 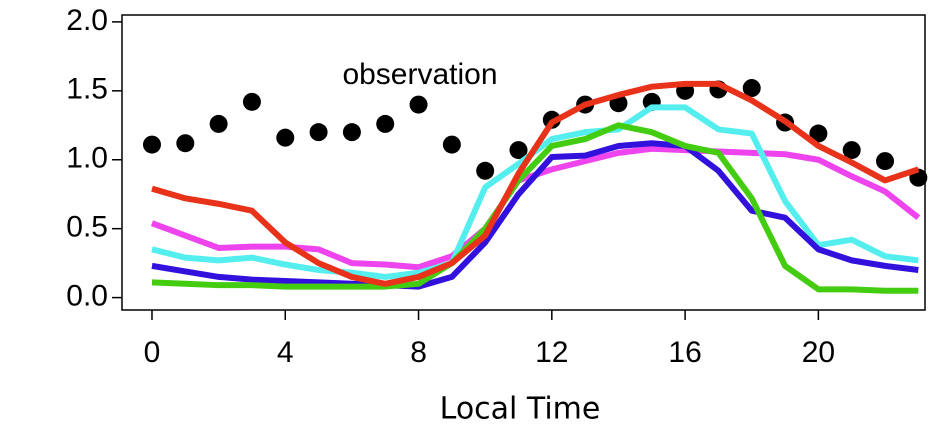 What do you see at coordinates (87, 296) in the screenshot?
I see `y-tick-label: 0.0` at bounding box center [87, 296].